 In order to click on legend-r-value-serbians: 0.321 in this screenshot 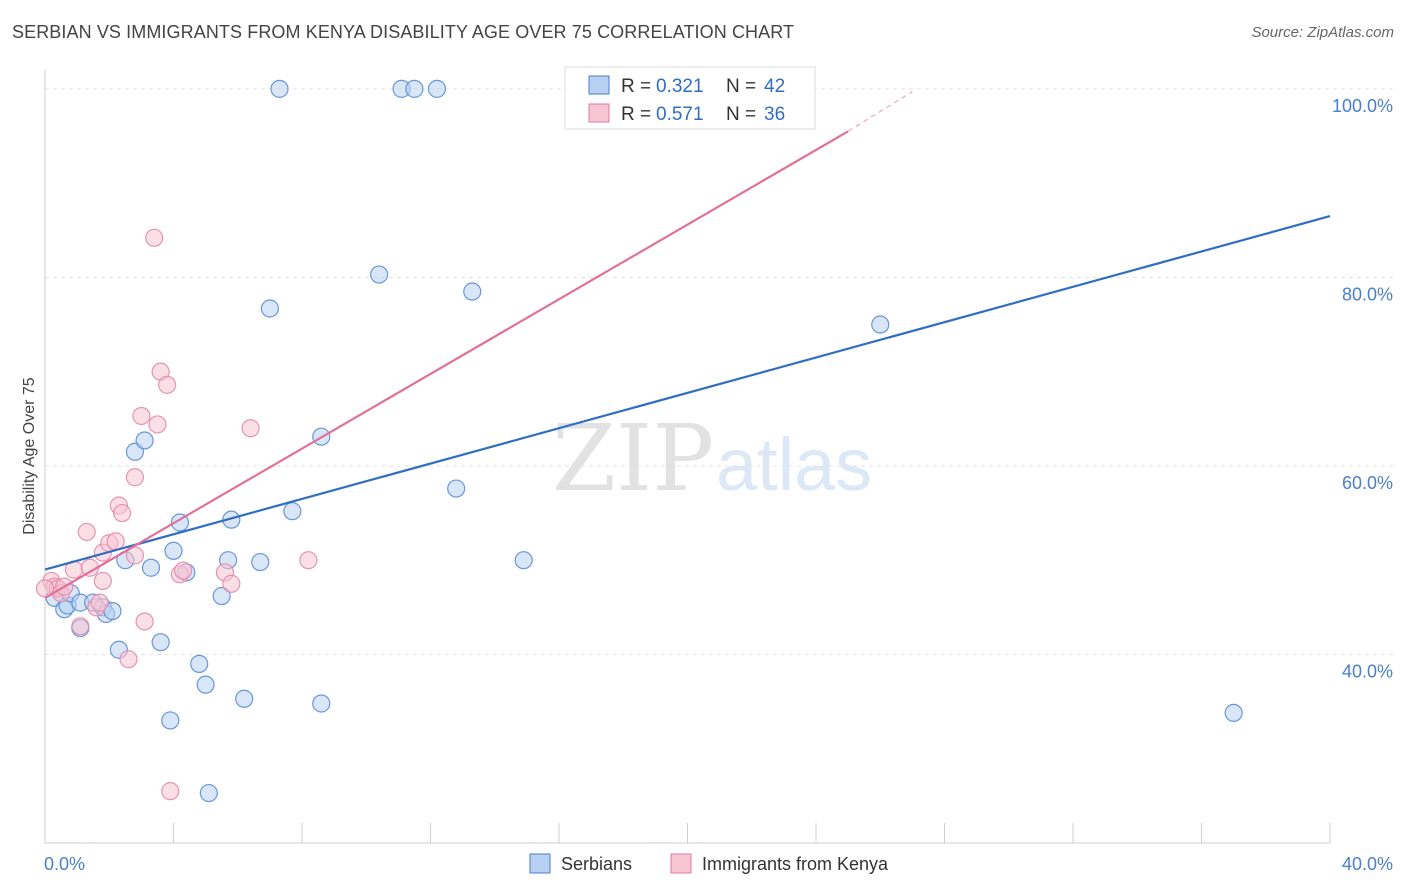, I will do `click(680, 86)`.